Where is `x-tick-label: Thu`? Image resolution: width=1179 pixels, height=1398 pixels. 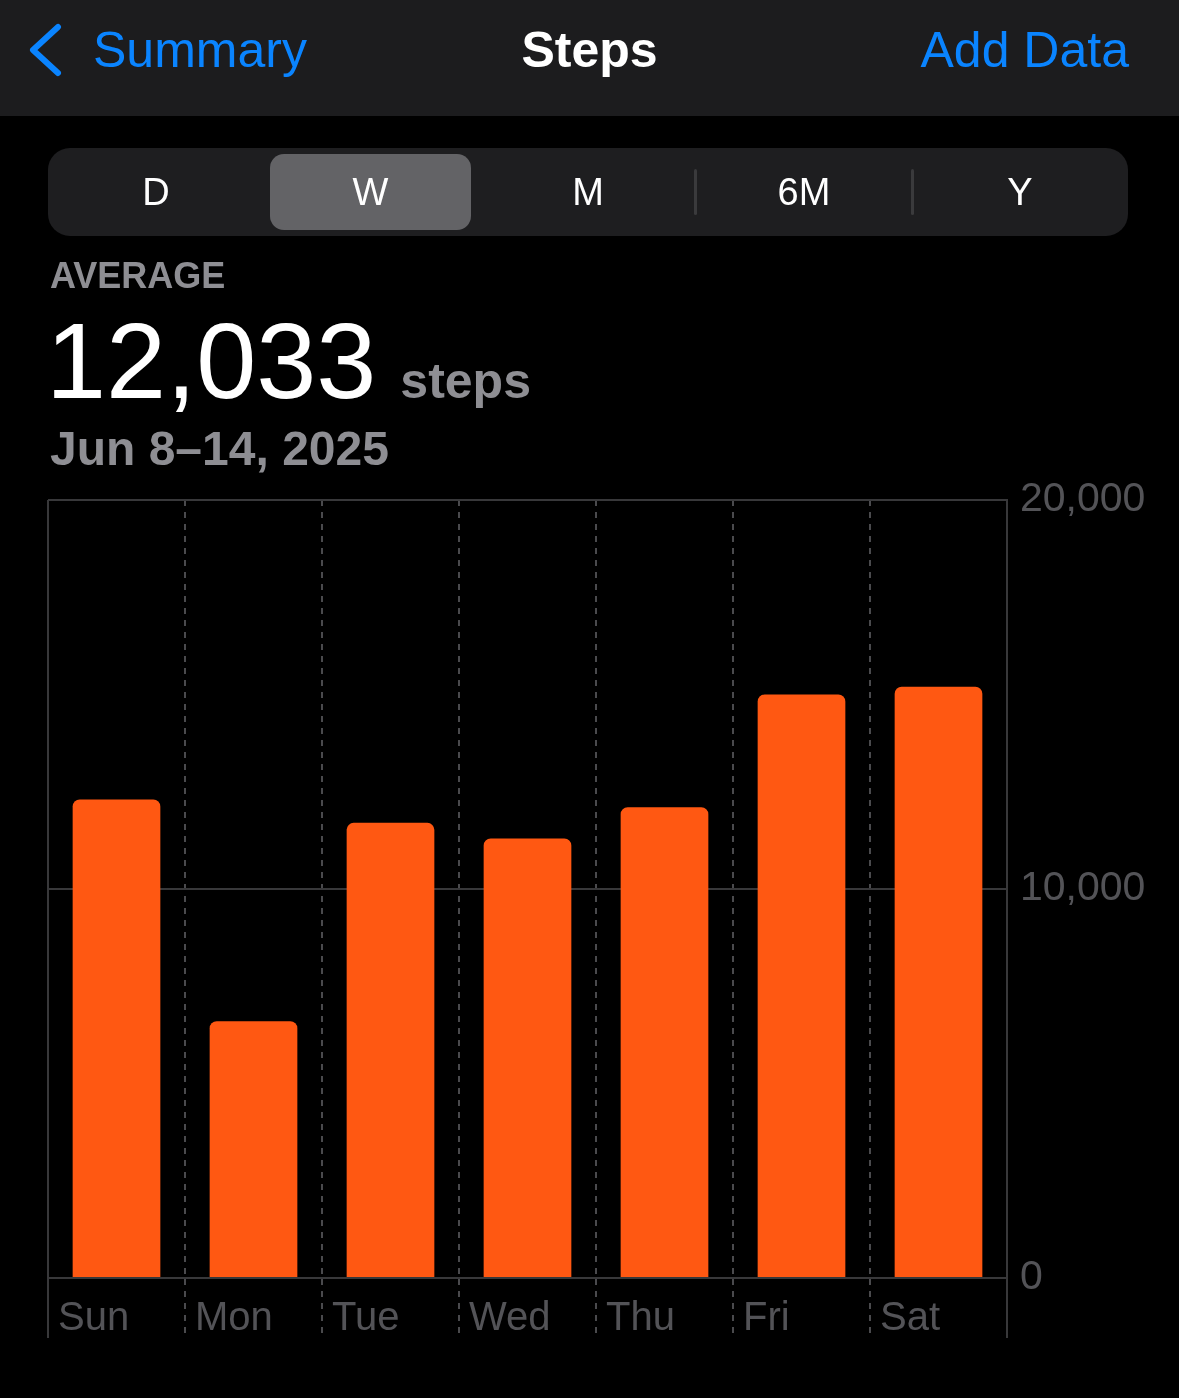 x-tick-label: Thu is located at coordinates (640, 1316).